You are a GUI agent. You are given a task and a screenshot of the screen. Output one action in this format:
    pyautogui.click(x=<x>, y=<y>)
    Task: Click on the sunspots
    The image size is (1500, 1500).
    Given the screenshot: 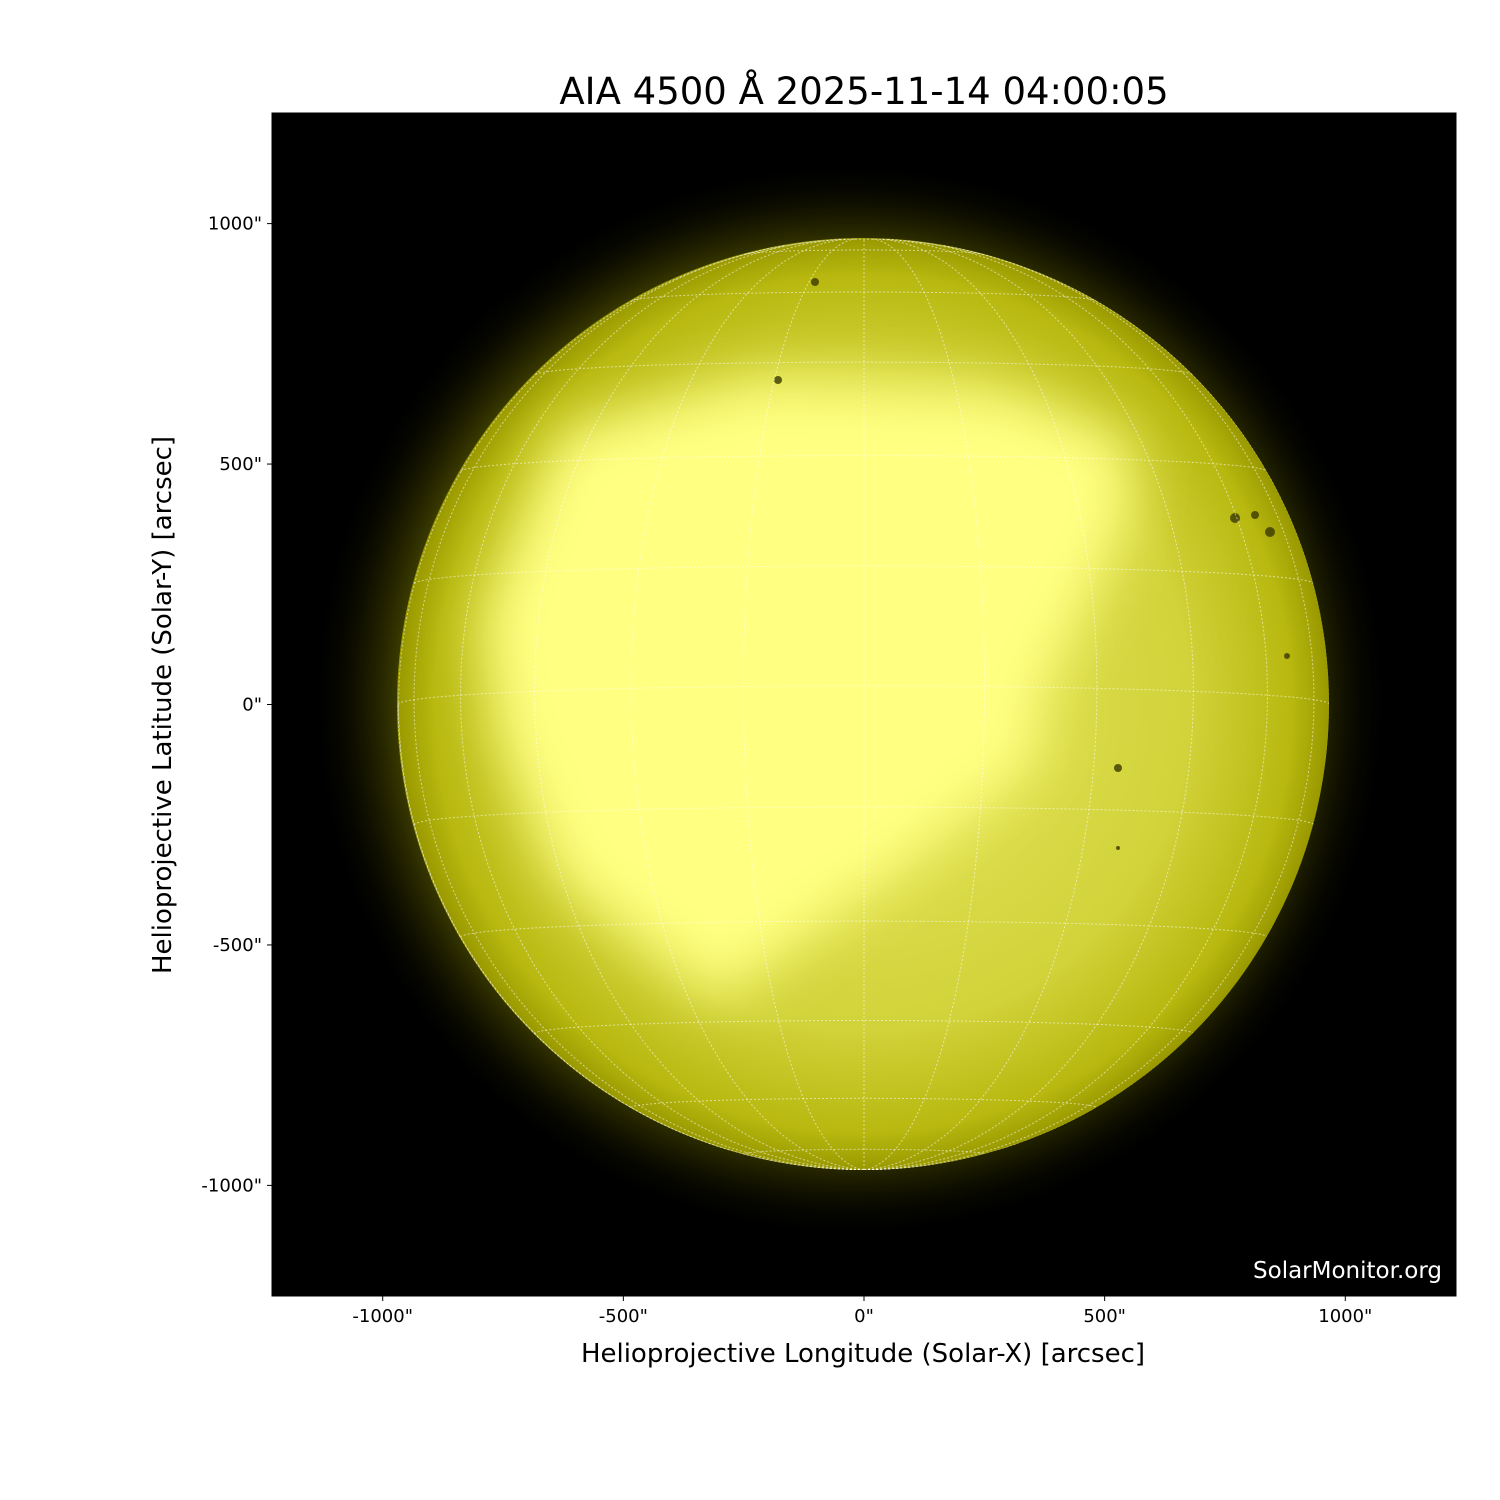 What is the action you would take?
    pyautogui.click(x=1032, y=564)
    